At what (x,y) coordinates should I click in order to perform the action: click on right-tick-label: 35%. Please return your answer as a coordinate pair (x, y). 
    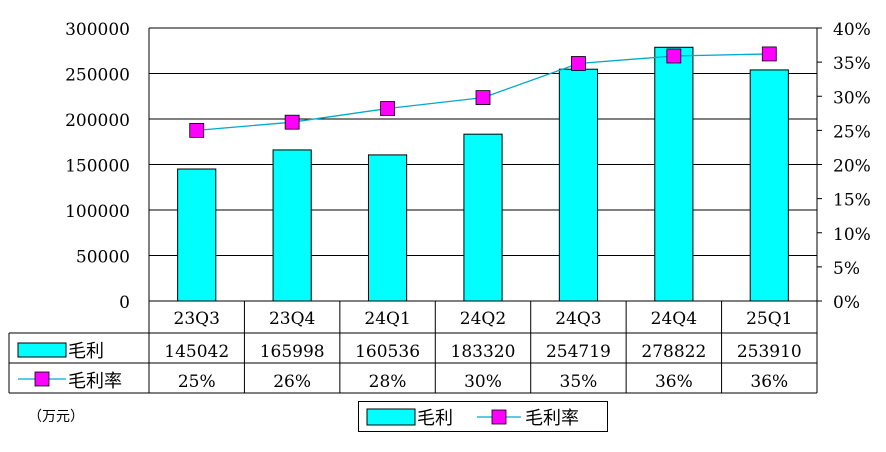
    Looking at the image, I should click on (852, 64).